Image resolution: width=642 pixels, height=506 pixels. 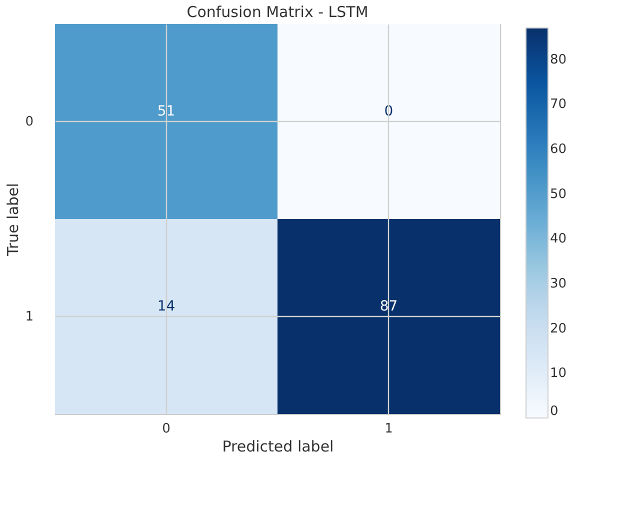 I want to click on color-bar-label: 0, so click(x=554, y=411).